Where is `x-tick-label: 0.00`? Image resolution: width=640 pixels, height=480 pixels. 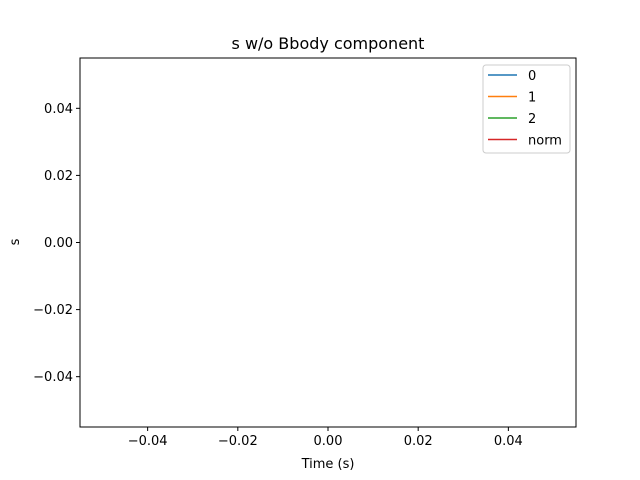
x-tick-label: 0.00 is located at coordinates (328, 441).